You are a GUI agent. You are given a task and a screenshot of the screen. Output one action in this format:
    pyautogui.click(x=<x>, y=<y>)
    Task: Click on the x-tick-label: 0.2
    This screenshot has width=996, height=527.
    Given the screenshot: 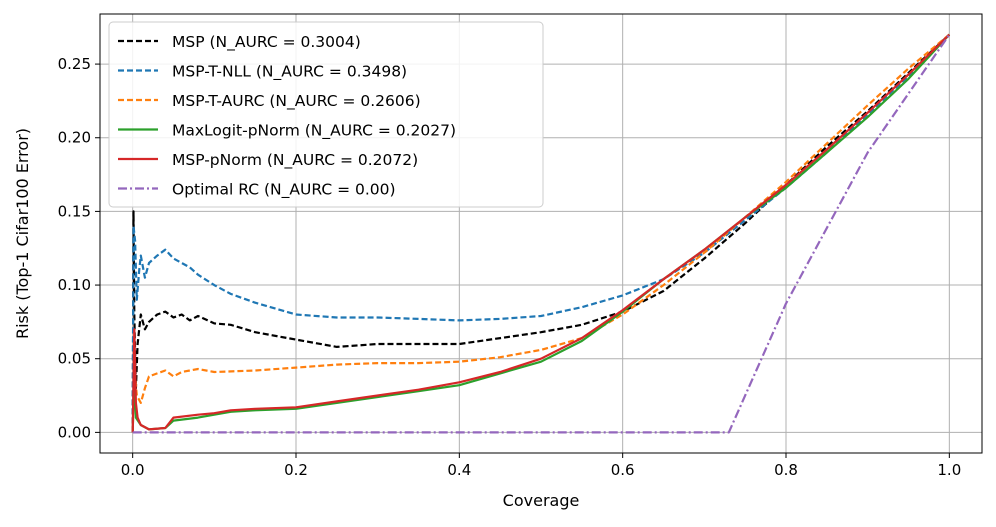 What is the action you would take?
    pyautogui.click(x=296, y=470)
    